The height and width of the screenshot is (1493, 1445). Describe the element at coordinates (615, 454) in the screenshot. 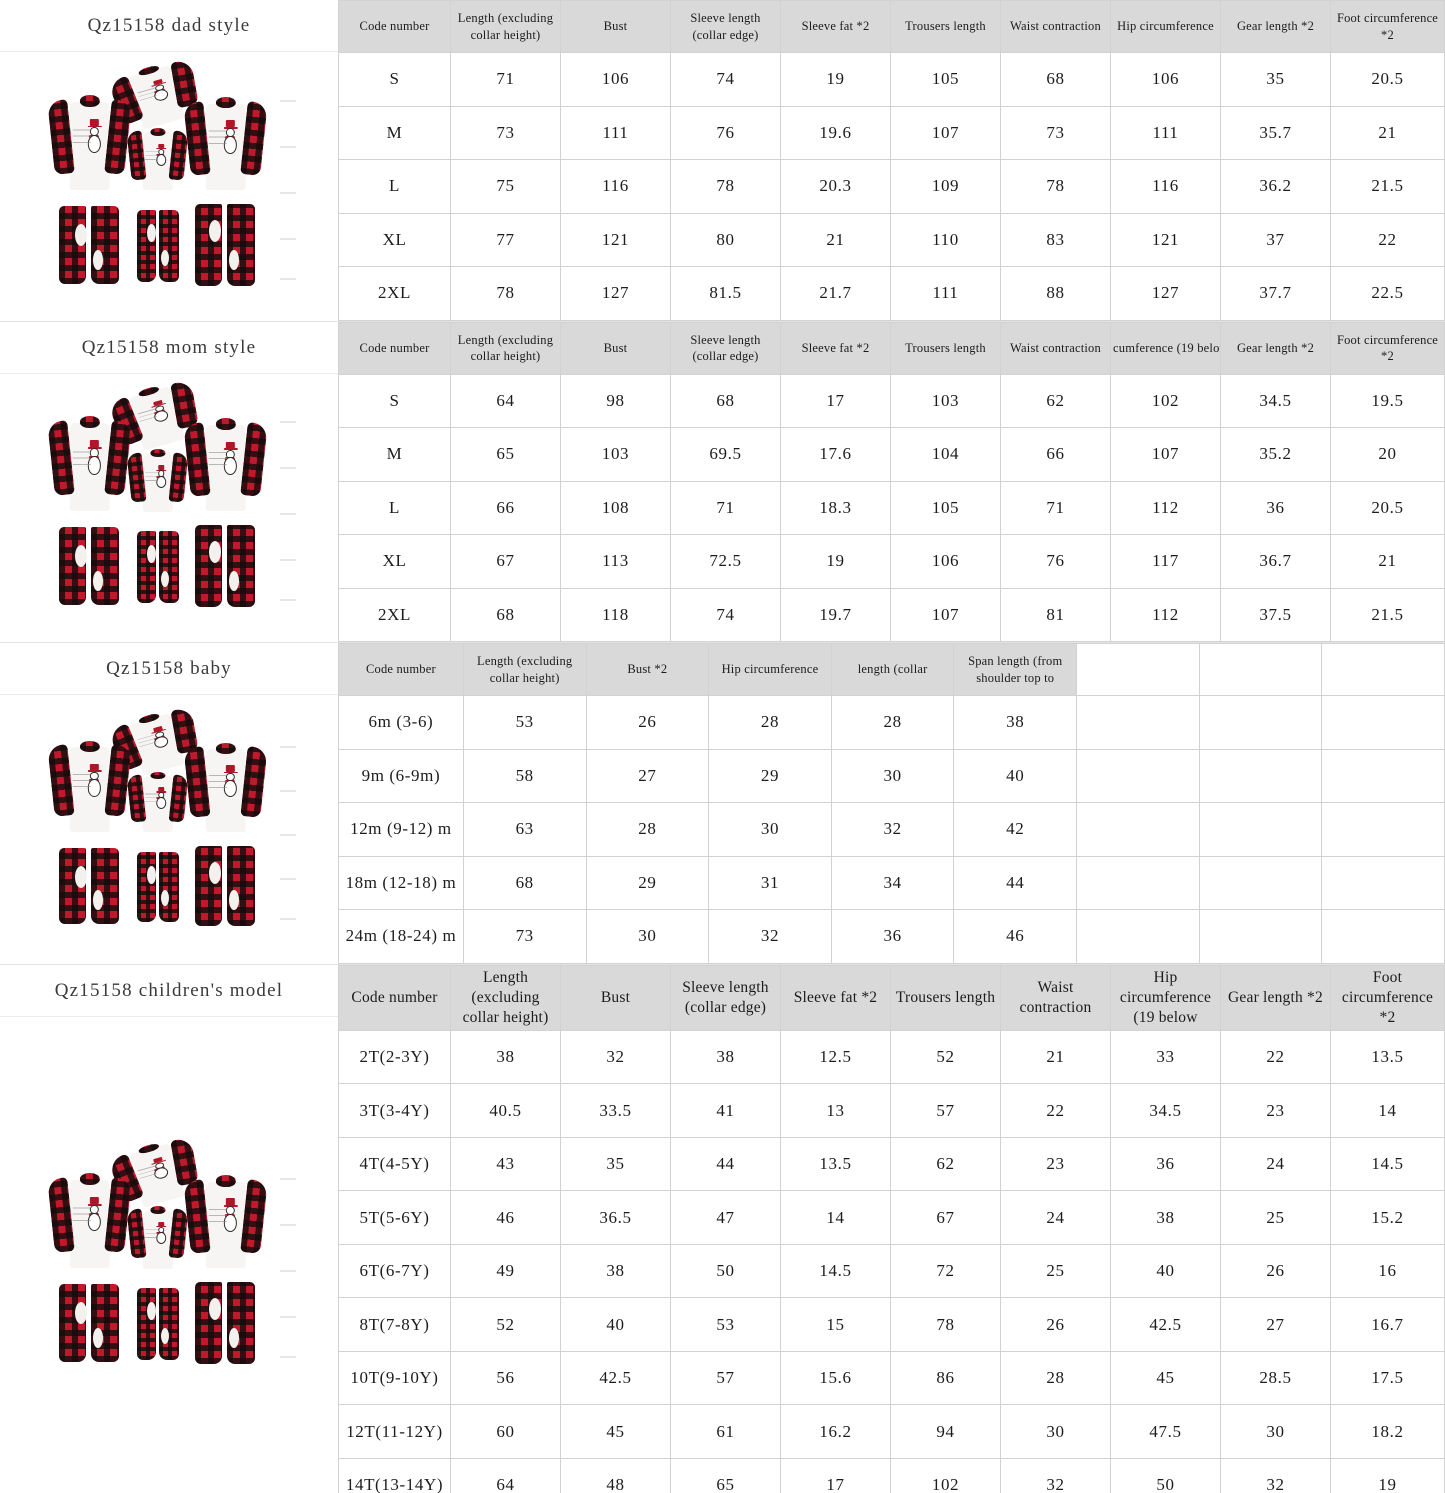

I see `cell-bust: 103` at that location.